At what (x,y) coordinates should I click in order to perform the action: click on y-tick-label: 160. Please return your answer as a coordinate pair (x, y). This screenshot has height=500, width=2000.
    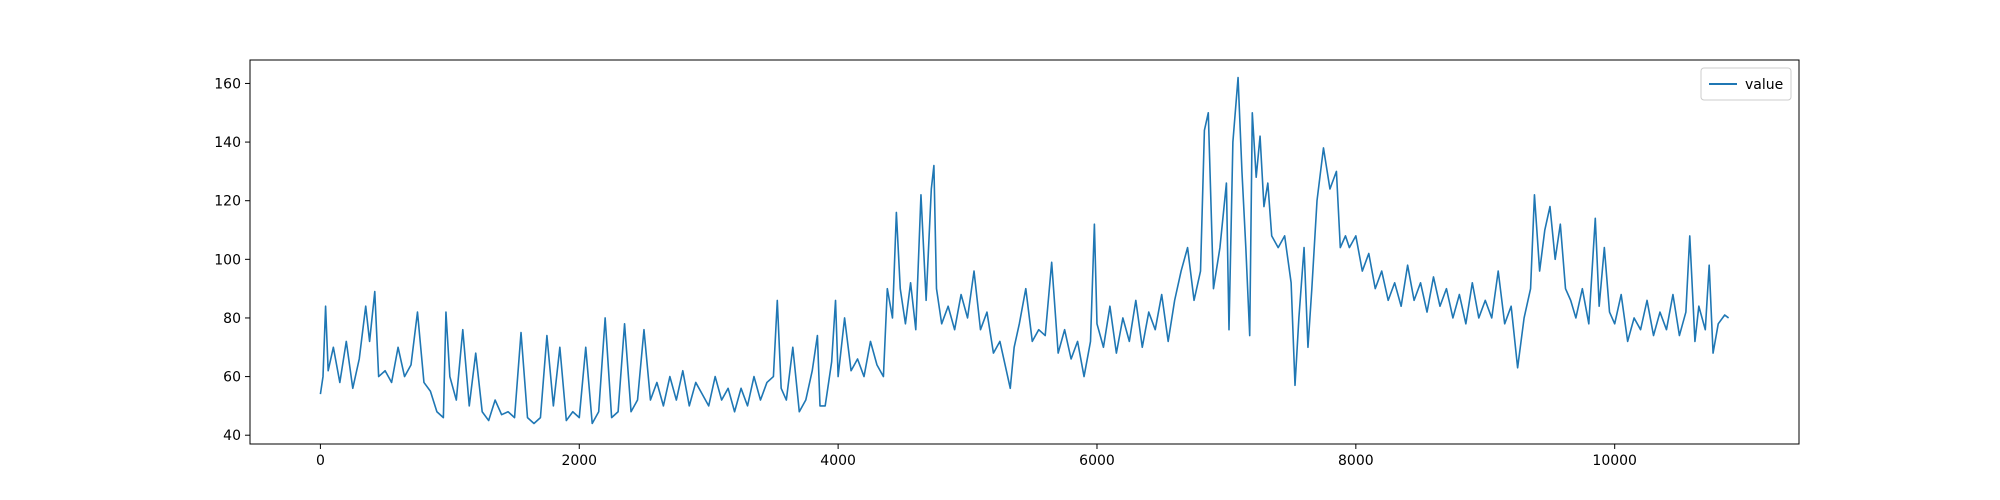
    Looking at the image, I should click on (227, 84).